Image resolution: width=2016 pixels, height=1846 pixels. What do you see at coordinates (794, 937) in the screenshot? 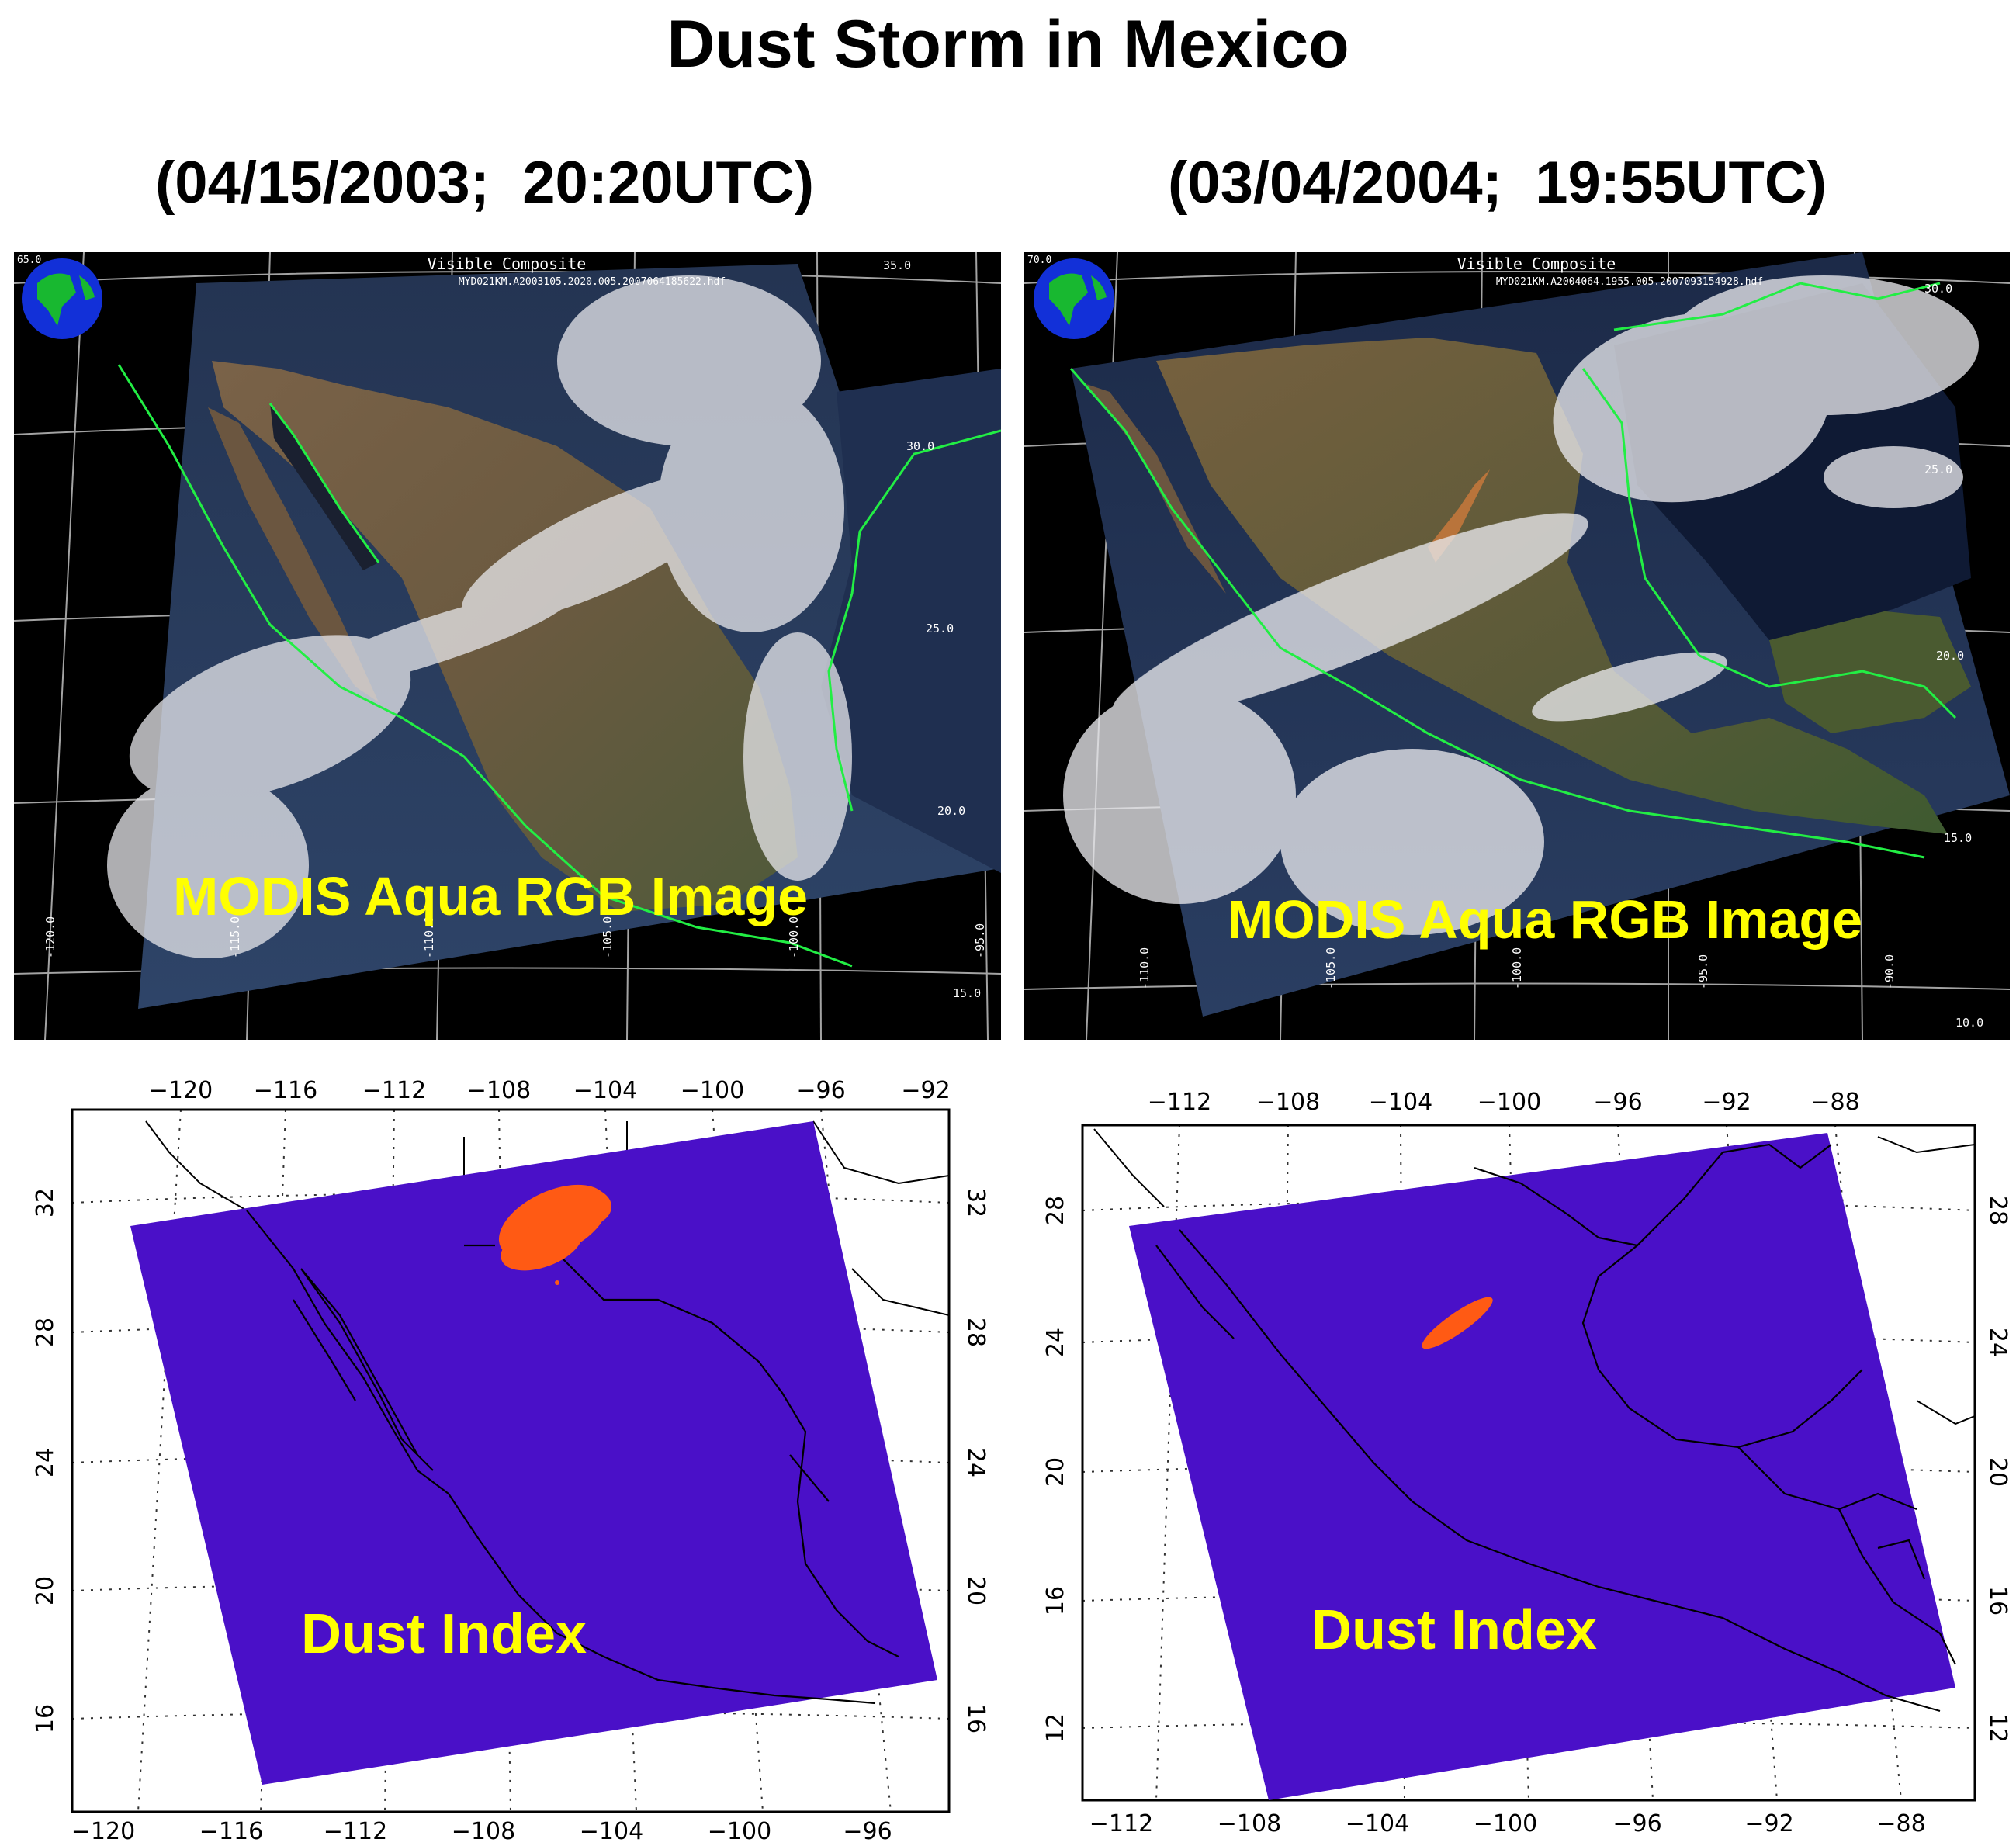
I see `lon-label-left: -100.0` at bounding box center [794, 937].